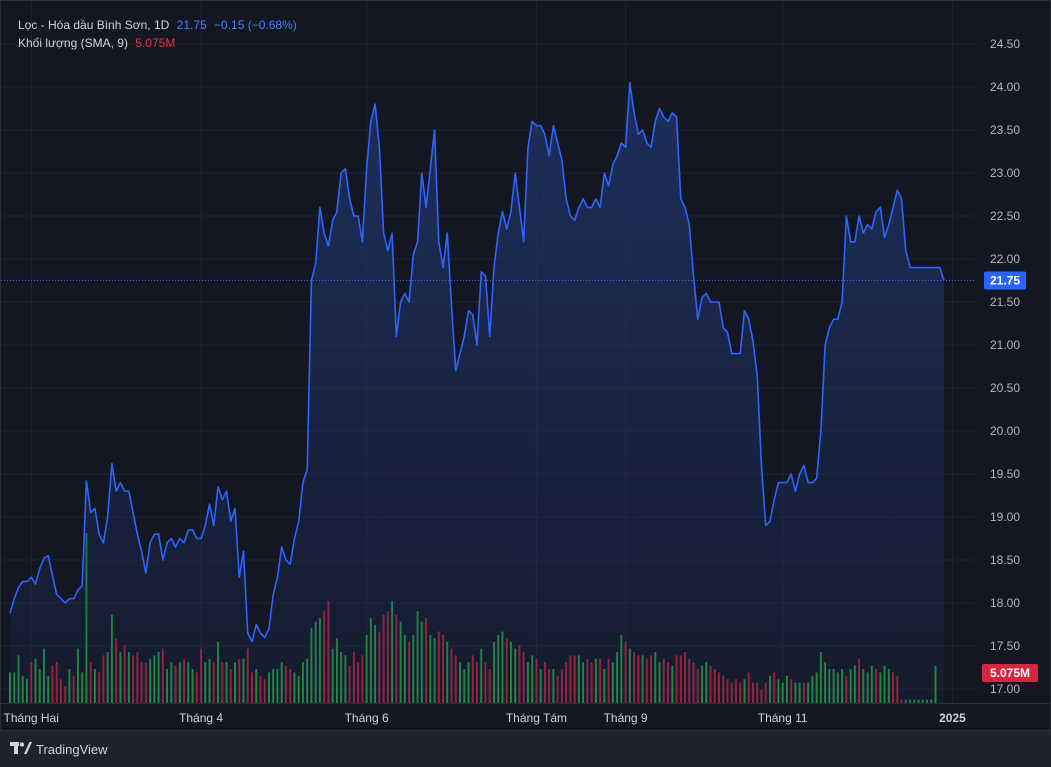 This screenshot has height=767, width=1051. I want to click on x-tick-label: Tháng Hai, so click(31, 718).